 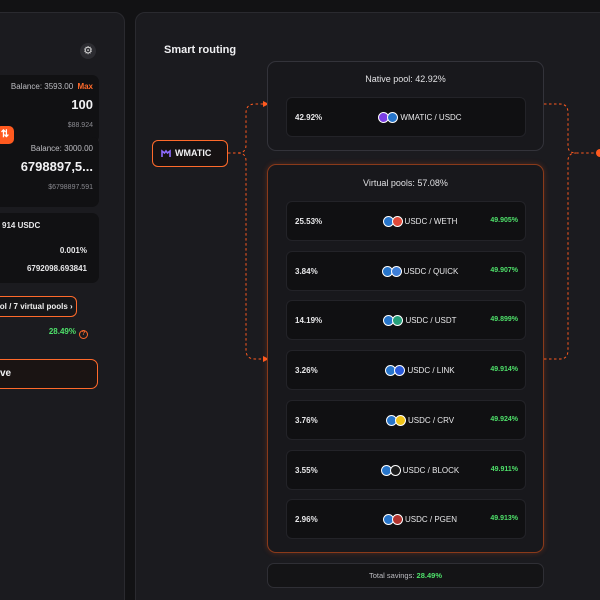 I want to click on pool-row: 3.76% USDC / CRV 49.924%, so click(x=406, y=419).